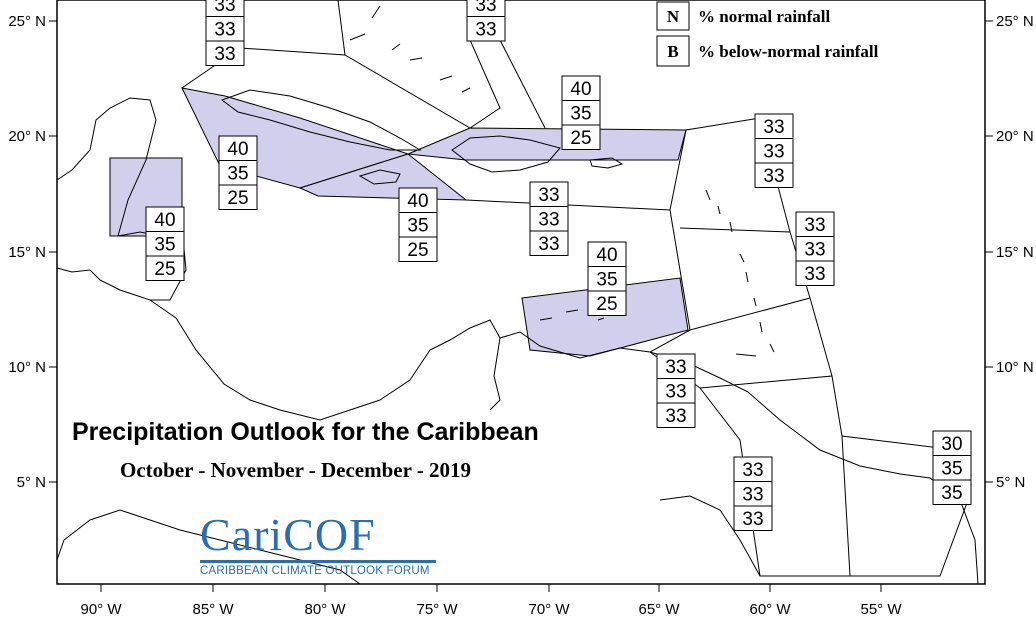  What do you see at coordinates (242, 534) in the screenshot?
I see `logo-name-part1: Cari` at bounding box center [242, 534].